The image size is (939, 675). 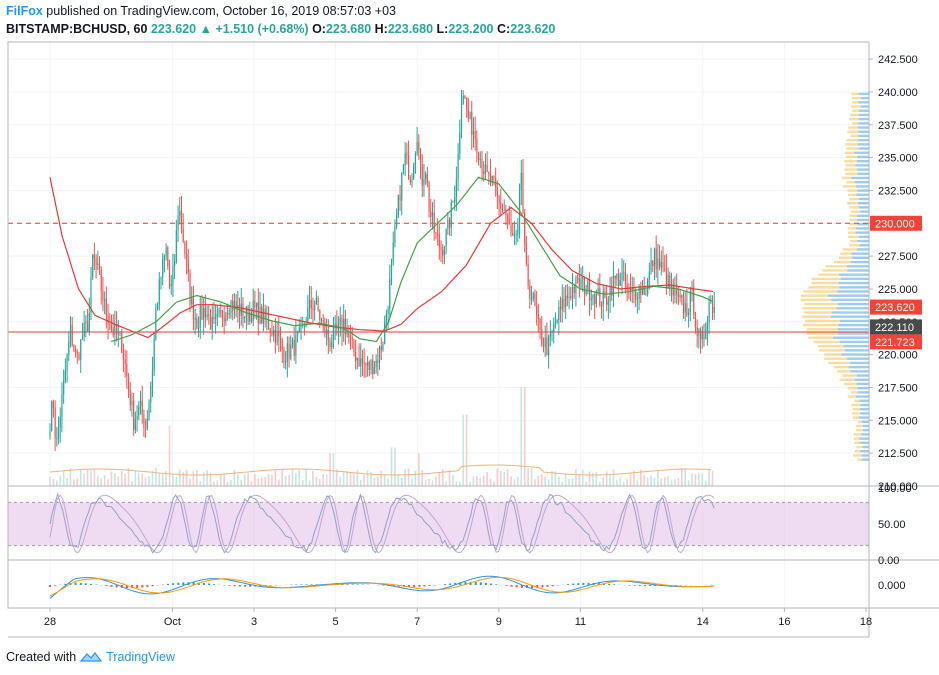 What do you see at coordinates (896, 342) in the screenshot?
I see `price-label-box` at bounding box center [896, 342].